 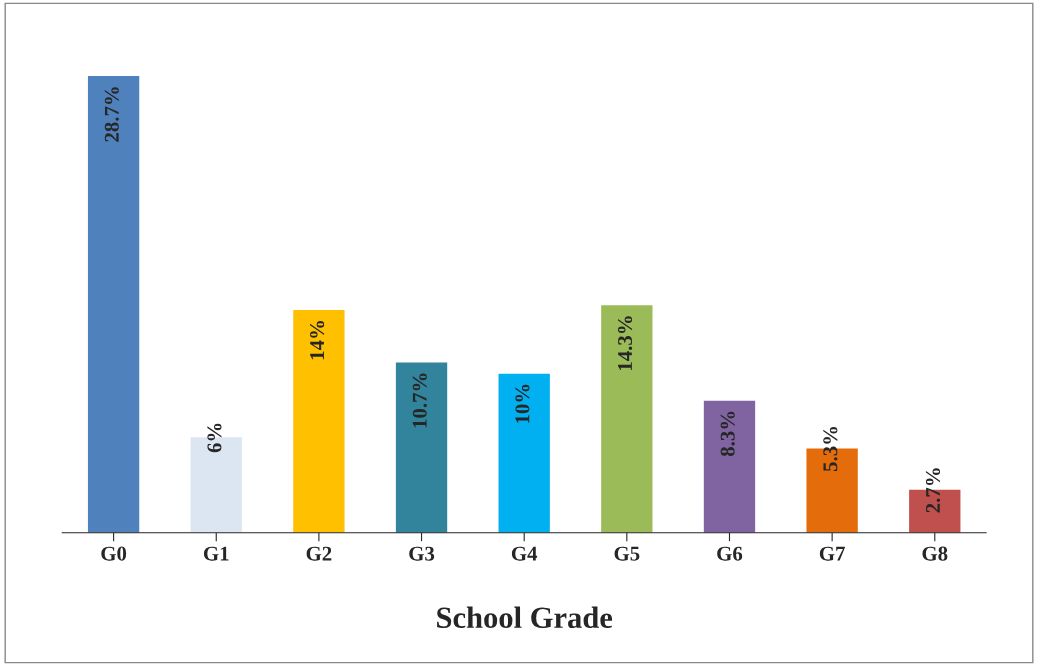 What do you see at coordinates (830, 449) in the screenshot?
I see `data-label: 5.3%` at bounding box center [830, 449].